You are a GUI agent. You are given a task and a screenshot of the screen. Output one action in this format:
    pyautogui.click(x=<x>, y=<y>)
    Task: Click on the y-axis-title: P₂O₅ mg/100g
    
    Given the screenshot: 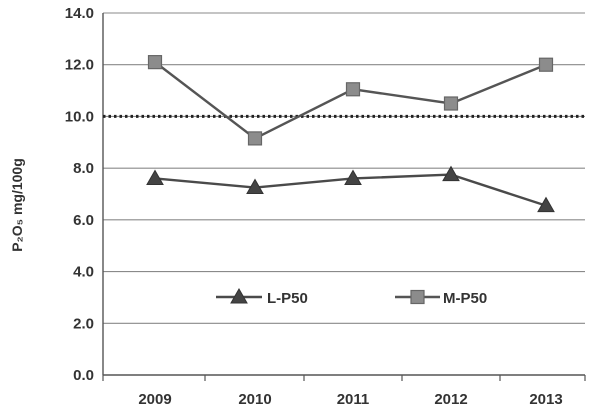 What is the action you would take?
    pyautogui.click(x=17, y=205)
    